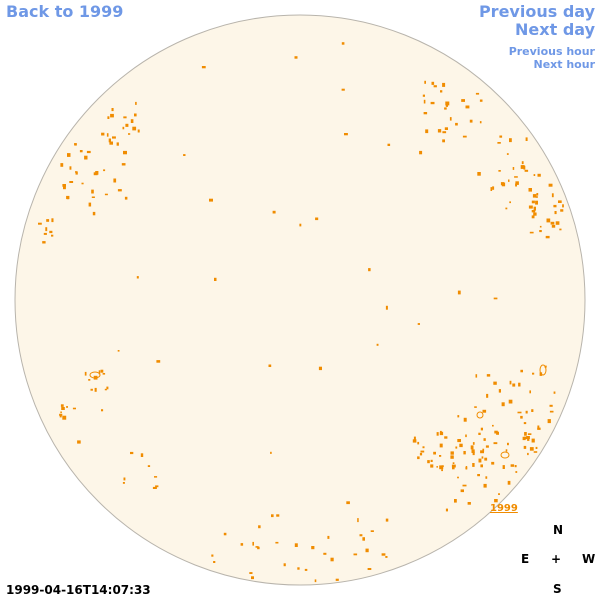 The width and height of the screenshot is (600, 600). Describe the element at coordinates (504, 508) in the screenshot. I see `year-link: 1999` at that location.